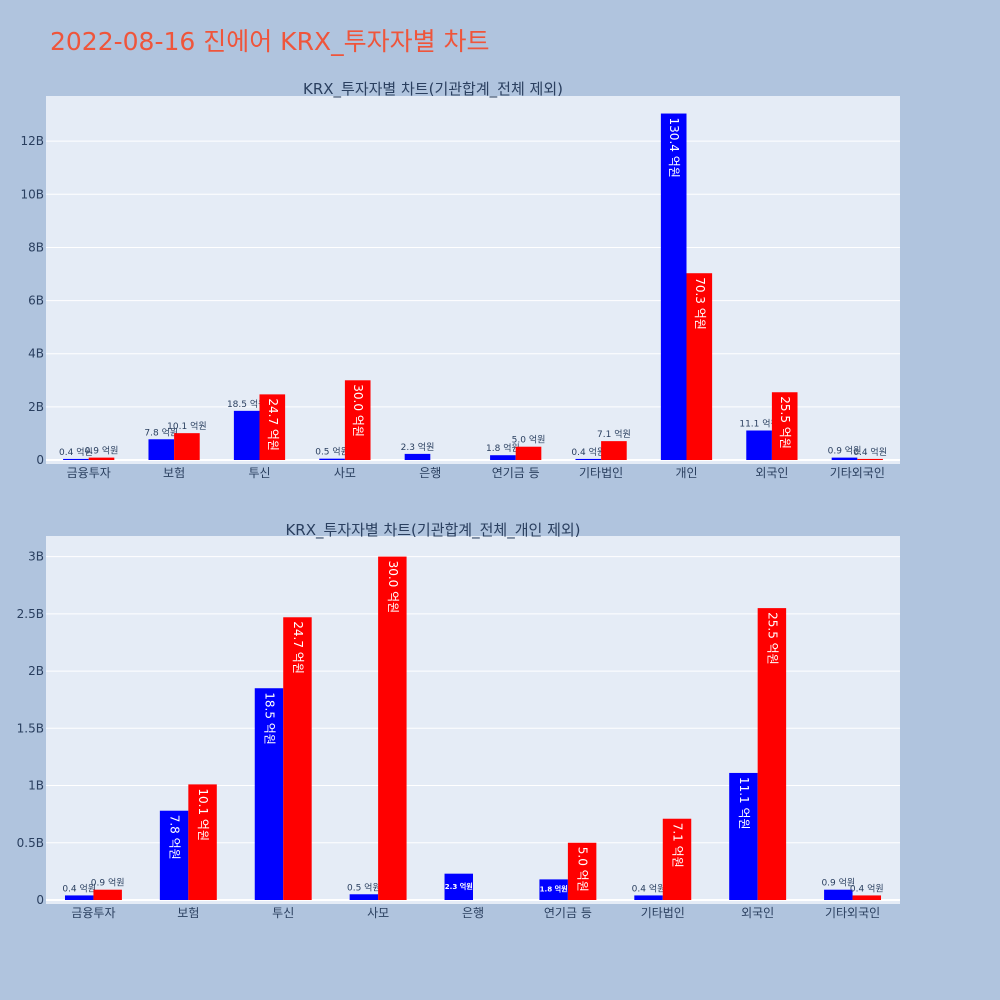 The width and height of the screenshot is (1000, 1000). What do you see at coordinates (30, 614) in the screenshot?
I see `y-tick-label: 2.5B` at bounding box center [30, 614].